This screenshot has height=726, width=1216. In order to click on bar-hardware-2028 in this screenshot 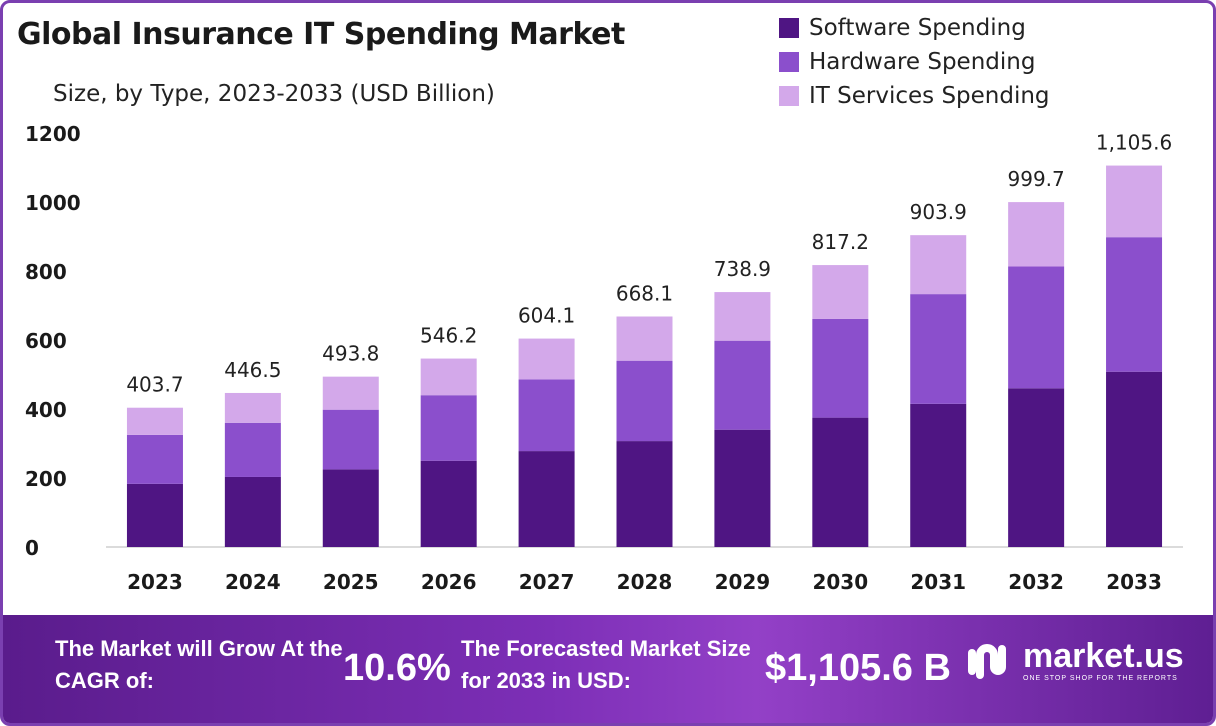, I will do `click(644, 401)`.